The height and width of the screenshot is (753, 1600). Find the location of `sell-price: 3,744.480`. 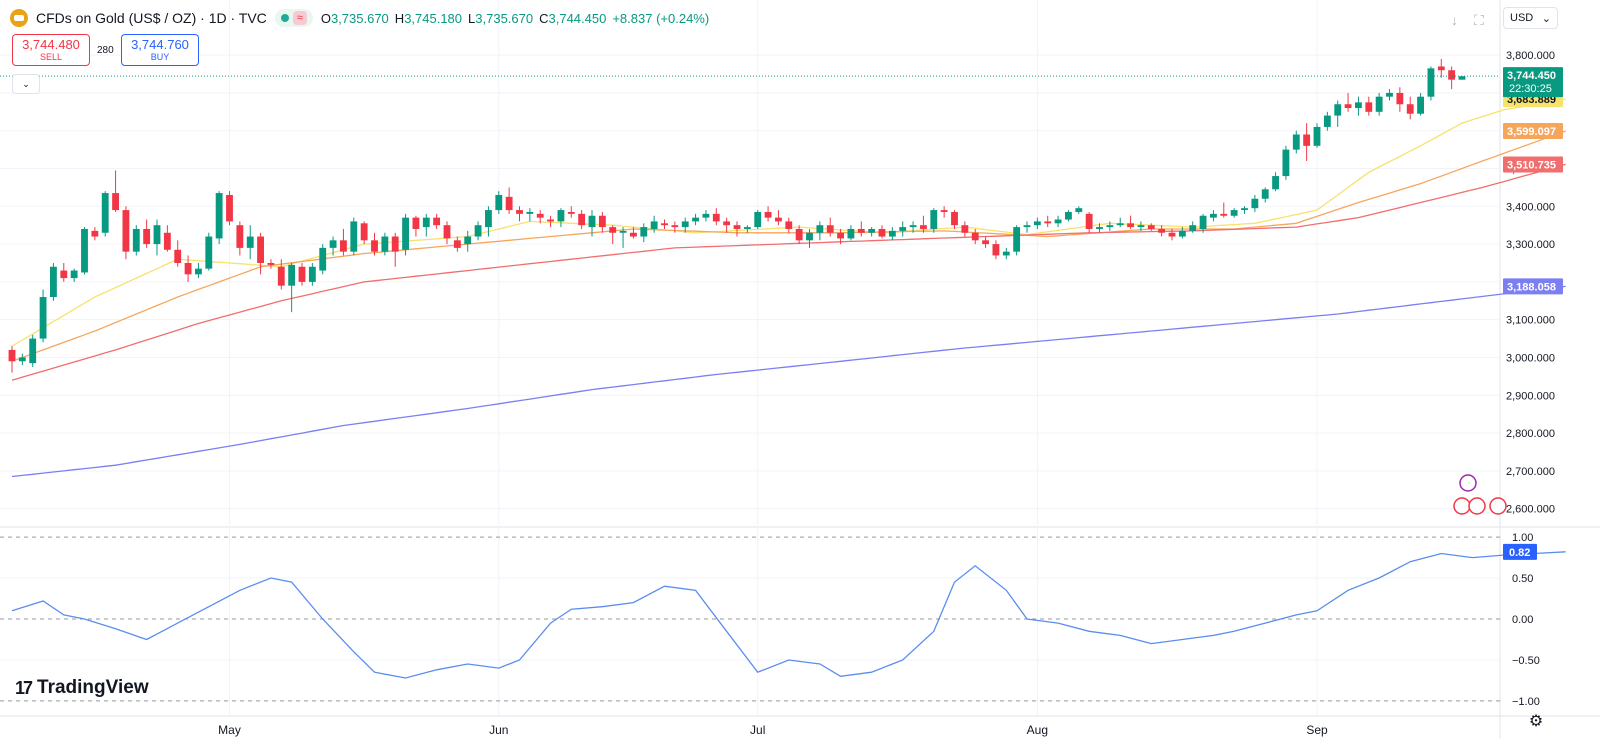

sell-price: 3,744.480 is located at coordinates (51, 44).